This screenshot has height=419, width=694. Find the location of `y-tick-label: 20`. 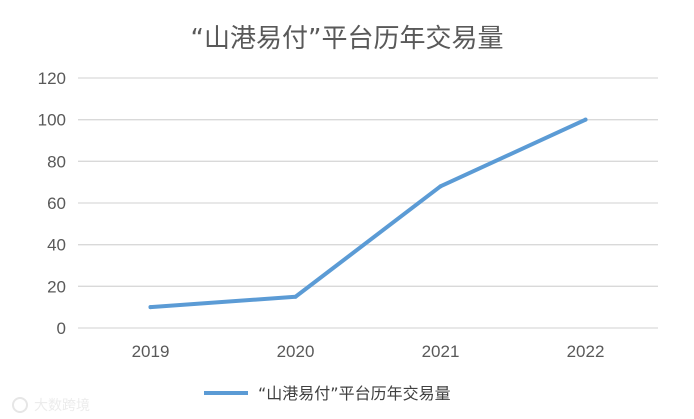

y-tick-label: 20 is located at coordinates (56, 286).